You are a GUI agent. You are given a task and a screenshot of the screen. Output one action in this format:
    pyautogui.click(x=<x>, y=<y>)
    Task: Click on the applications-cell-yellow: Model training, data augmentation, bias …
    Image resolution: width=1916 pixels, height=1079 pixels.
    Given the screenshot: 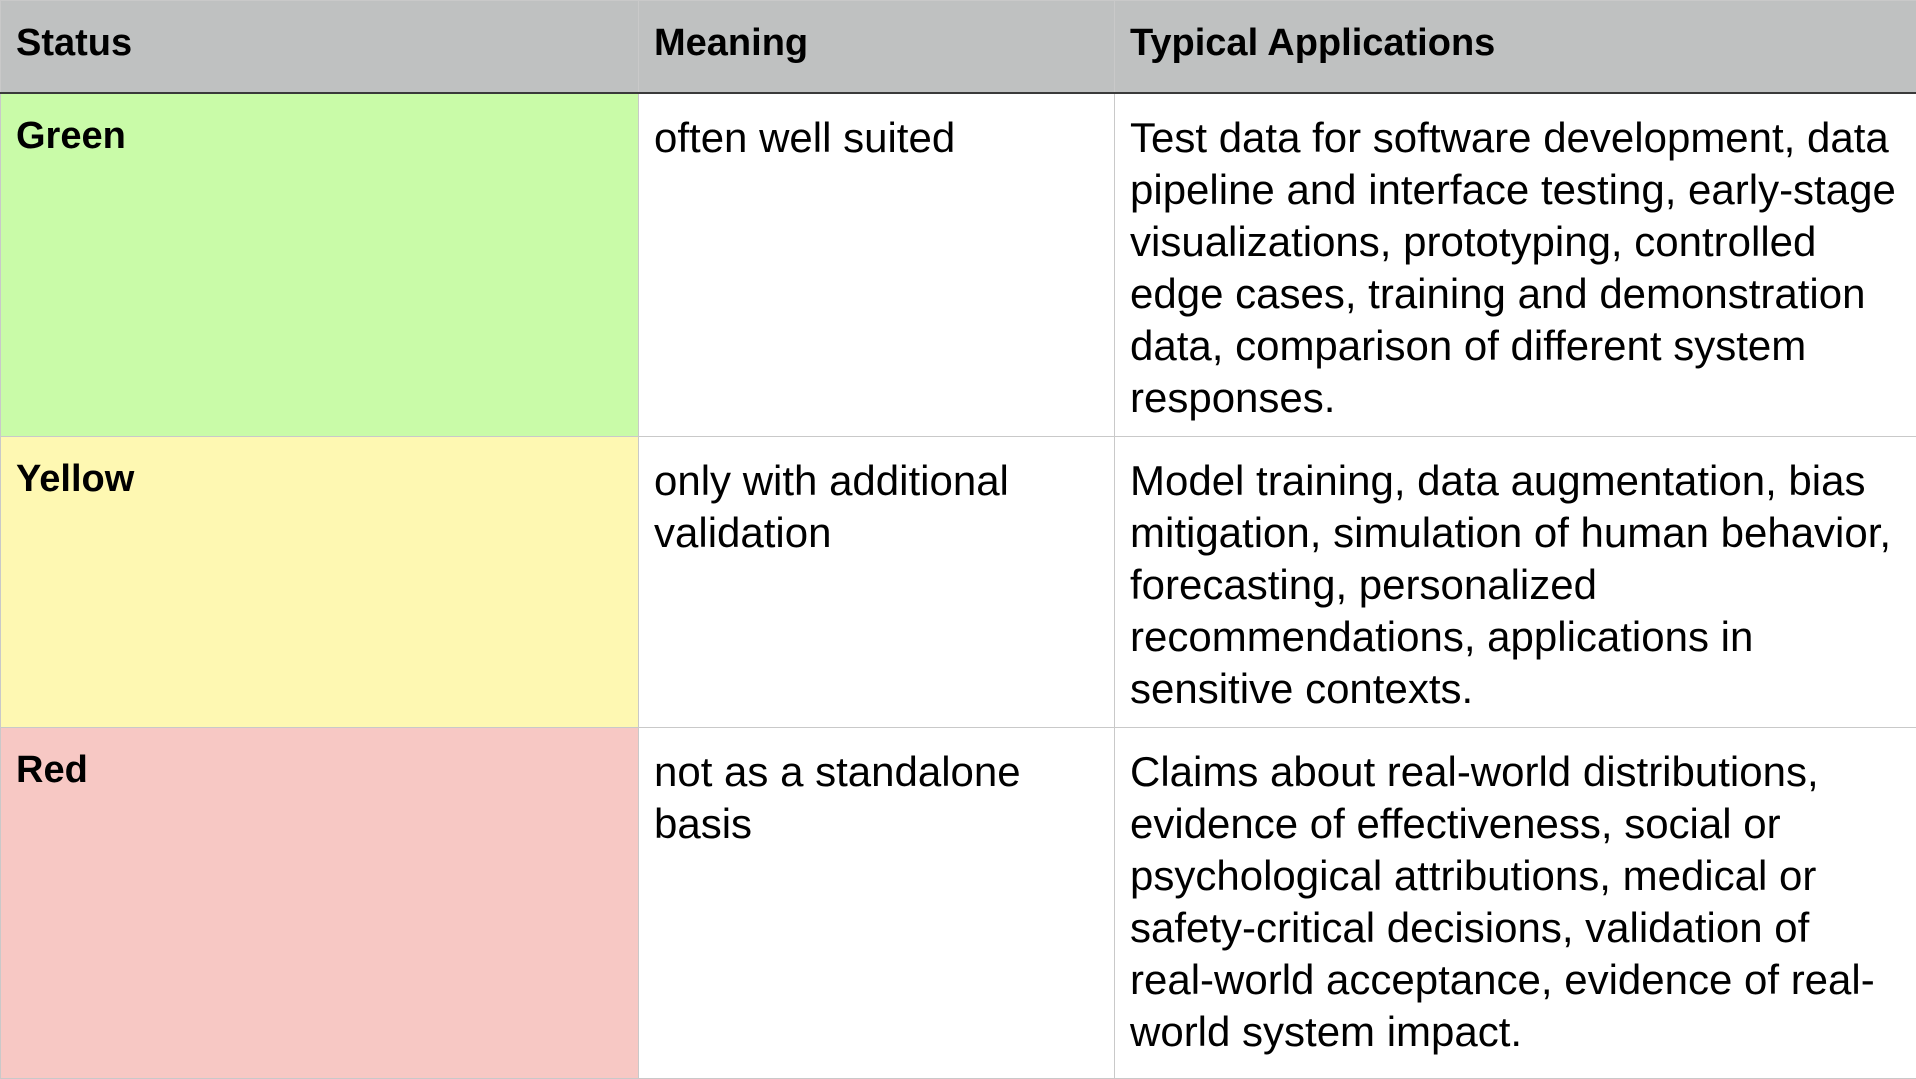 What is the action you would take?
    pyautogui.click(x=1515, y=582)
    